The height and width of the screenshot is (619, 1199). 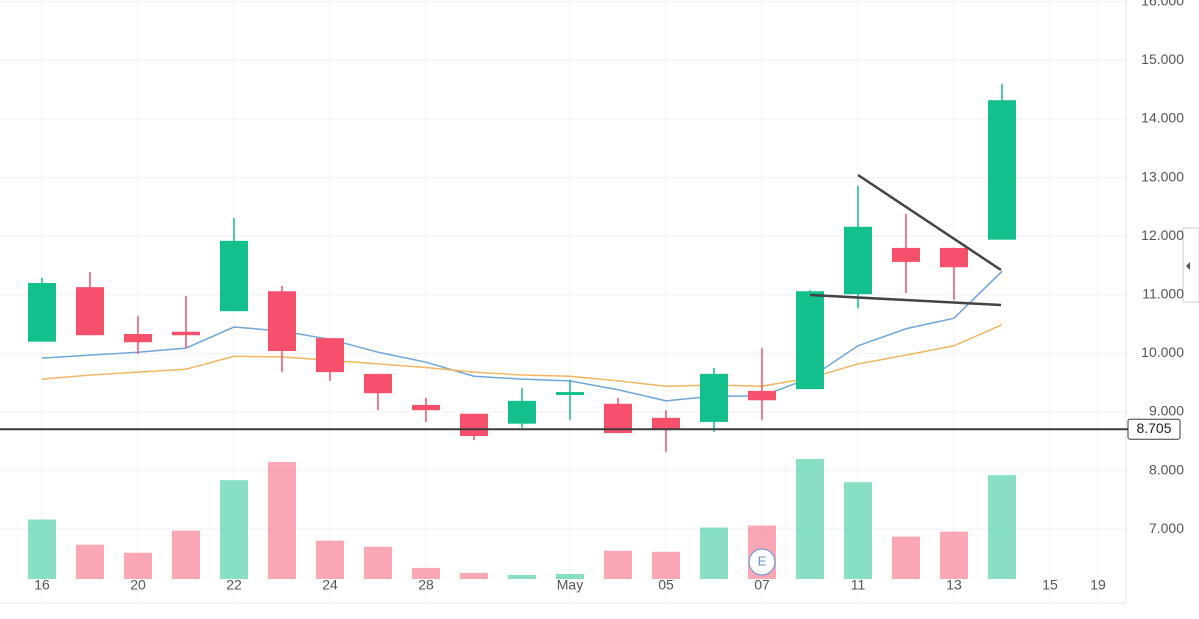 I want to click on y-tick-label: 7.000, so click(x=1166, y=528).